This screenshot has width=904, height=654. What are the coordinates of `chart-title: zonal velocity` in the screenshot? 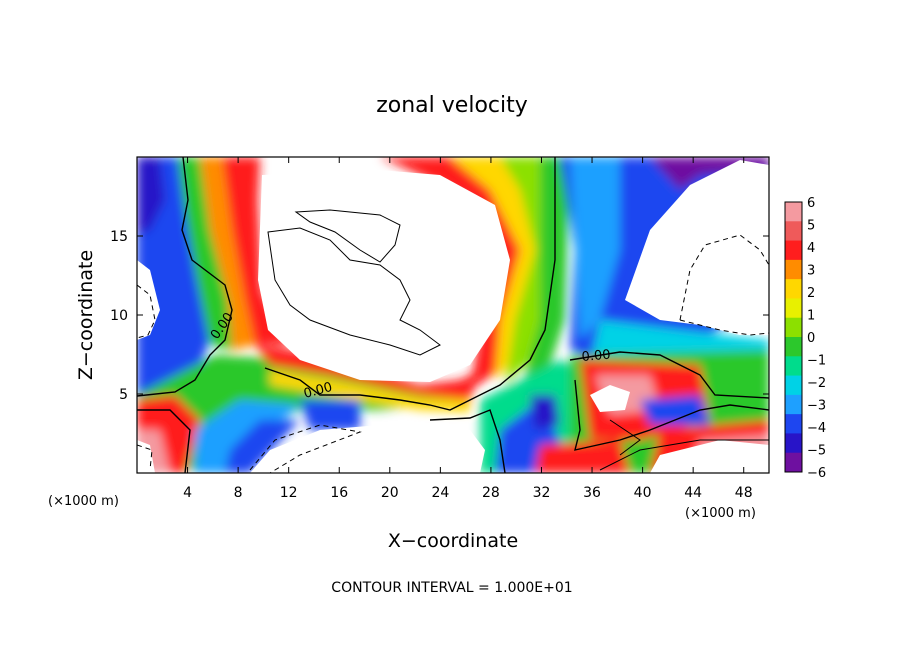 It's located at (452, 105).